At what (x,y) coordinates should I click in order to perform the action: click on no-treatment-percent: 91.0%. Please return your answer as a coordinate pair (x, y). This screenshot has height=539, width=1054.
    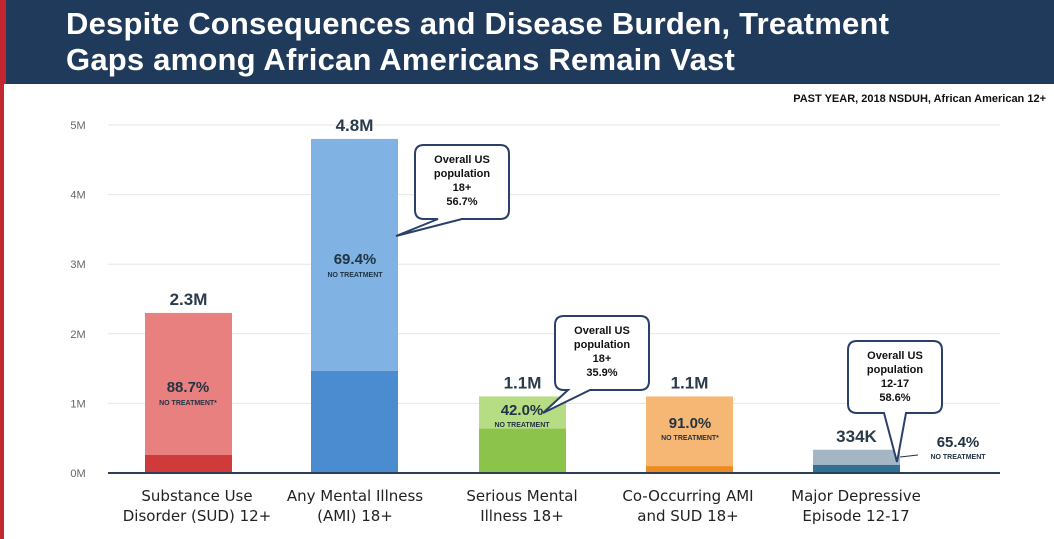
    Looking at the image, I should click on (690, 423).